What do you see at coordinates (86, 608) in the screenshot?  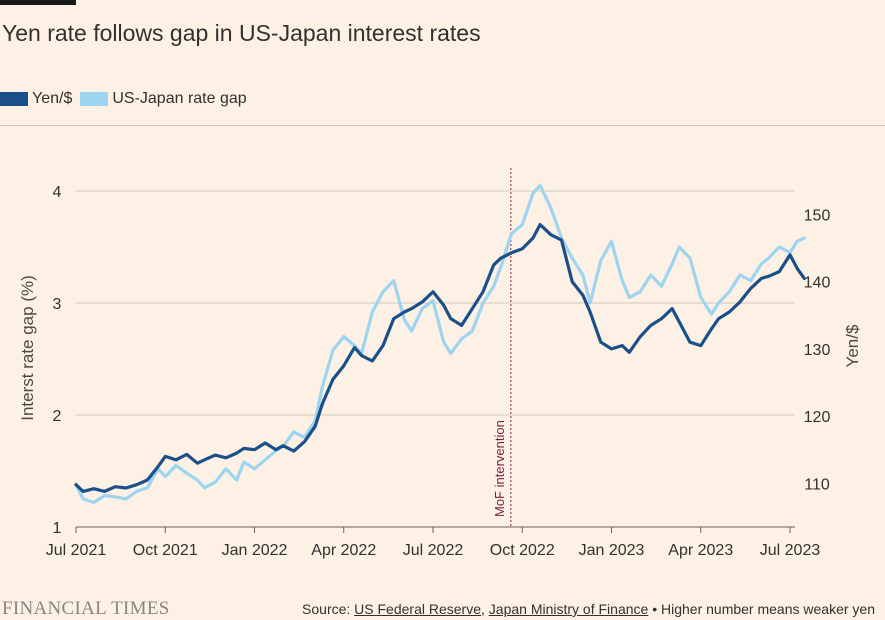 I see `ft-logo: FINANCIAL TIMES` at bounding box center [86, 608].